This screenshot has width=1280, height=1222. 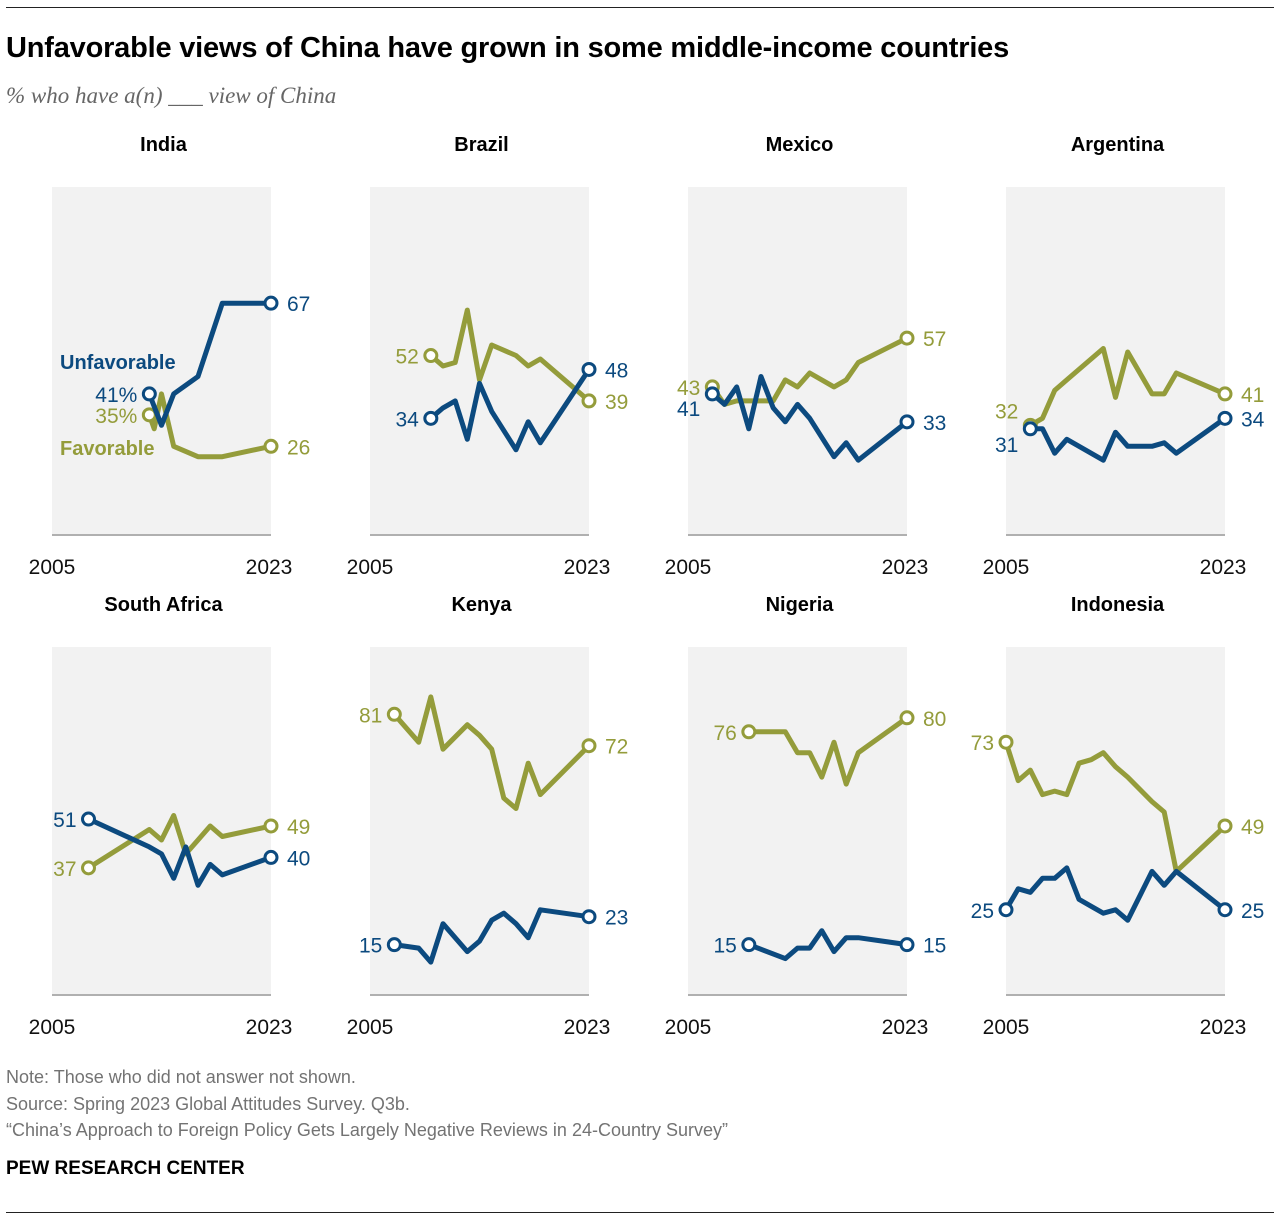 What do you see at coordinates (298, 858) in the screenshot?
I see `unfavorable-end-label: 40` at bounding box center [298, 858].